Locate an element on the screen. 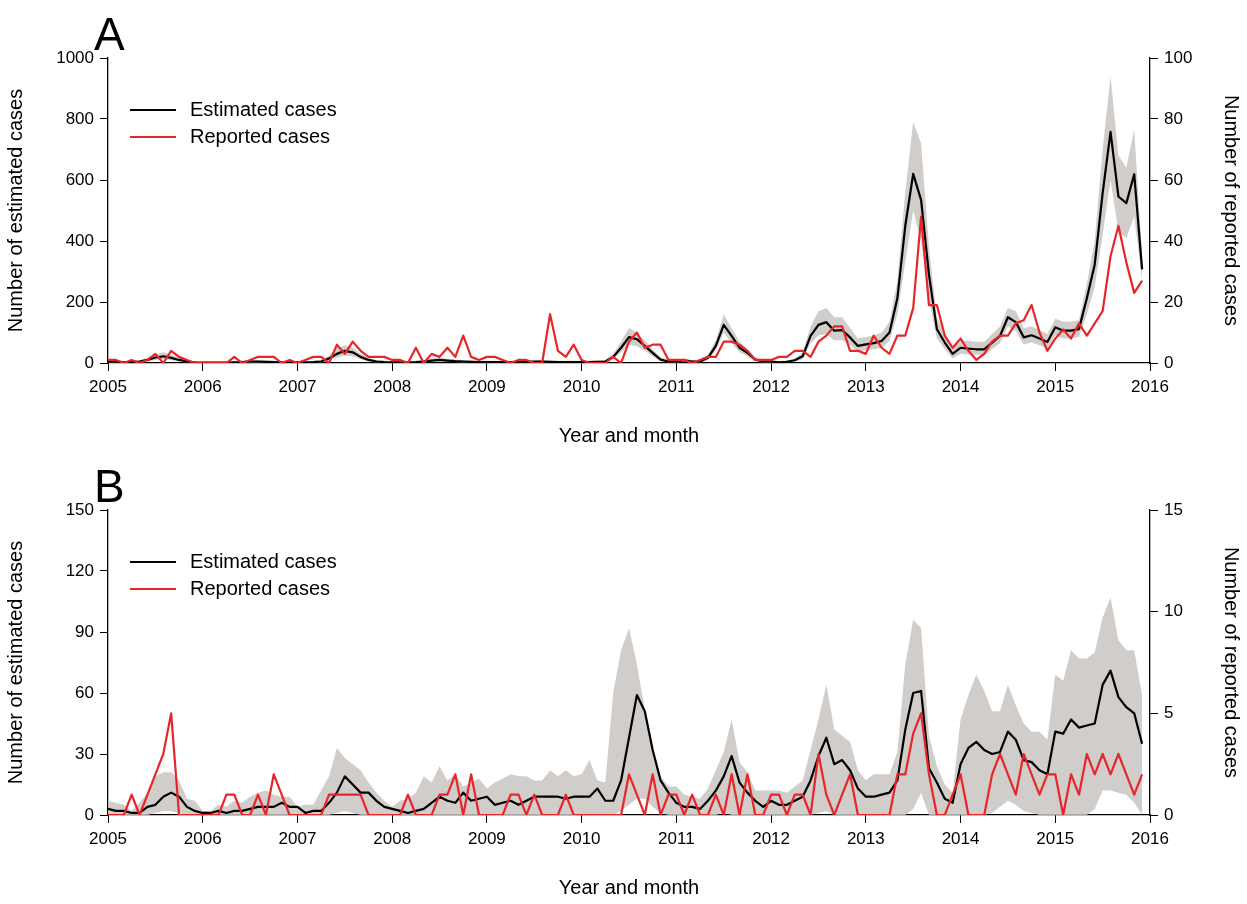  y-tick-label: 1000 is located at coordinates (75, 57).